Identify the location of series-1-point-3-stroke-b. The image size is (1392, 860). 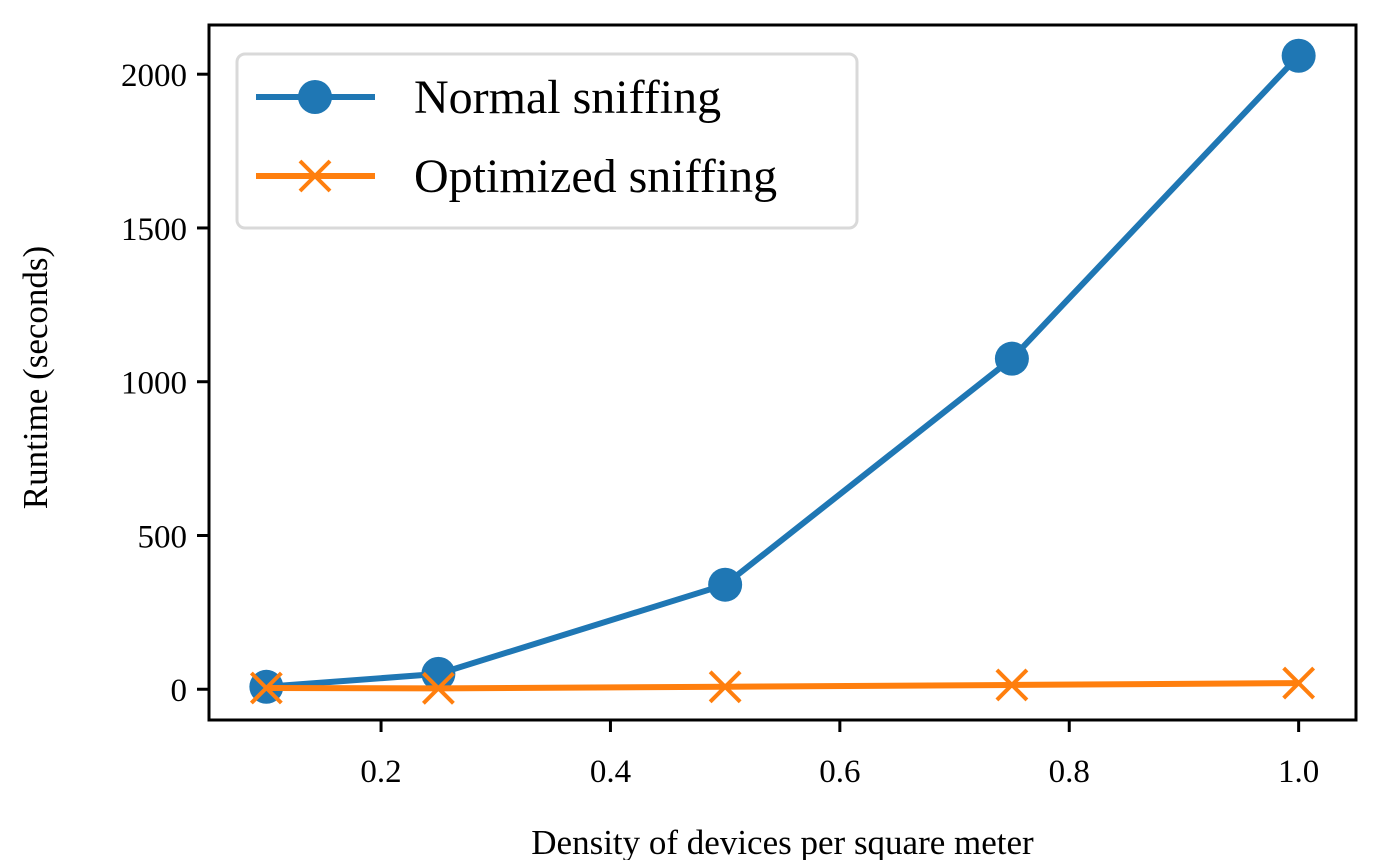
(1012, 685).